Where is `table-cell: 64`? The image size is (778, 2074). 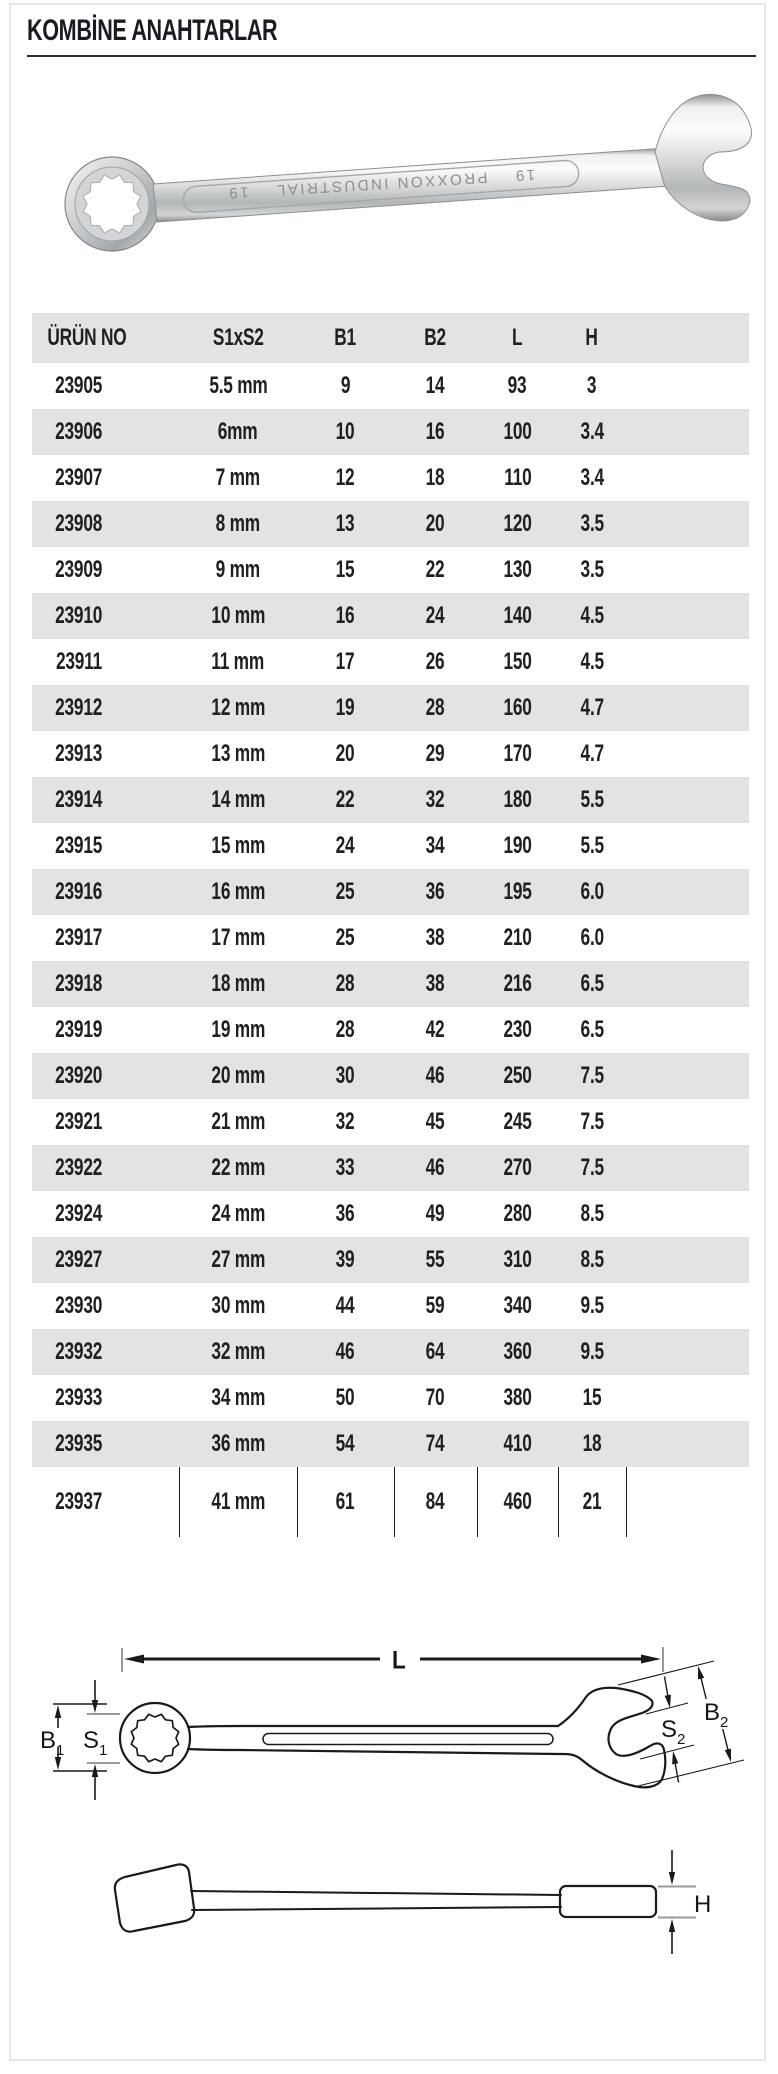
table-cell: 64 is located at coordinates (435, 1352).